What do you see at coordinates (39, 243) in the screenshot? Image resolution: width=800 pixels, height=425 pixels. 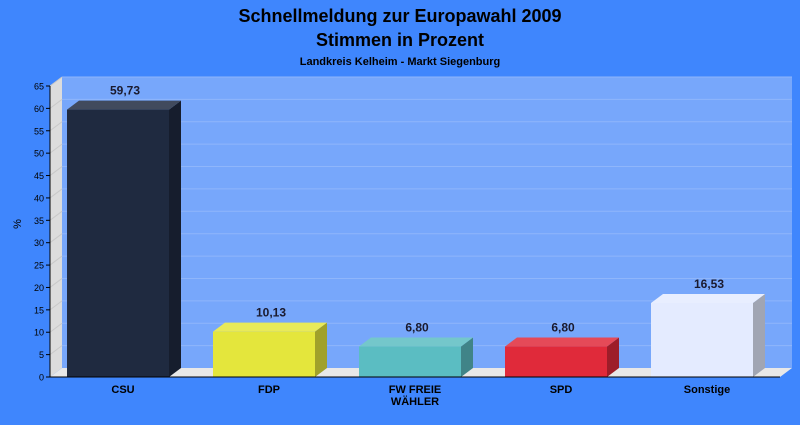 I see `y-tick-label: 30` at bounding box center [39, 243].